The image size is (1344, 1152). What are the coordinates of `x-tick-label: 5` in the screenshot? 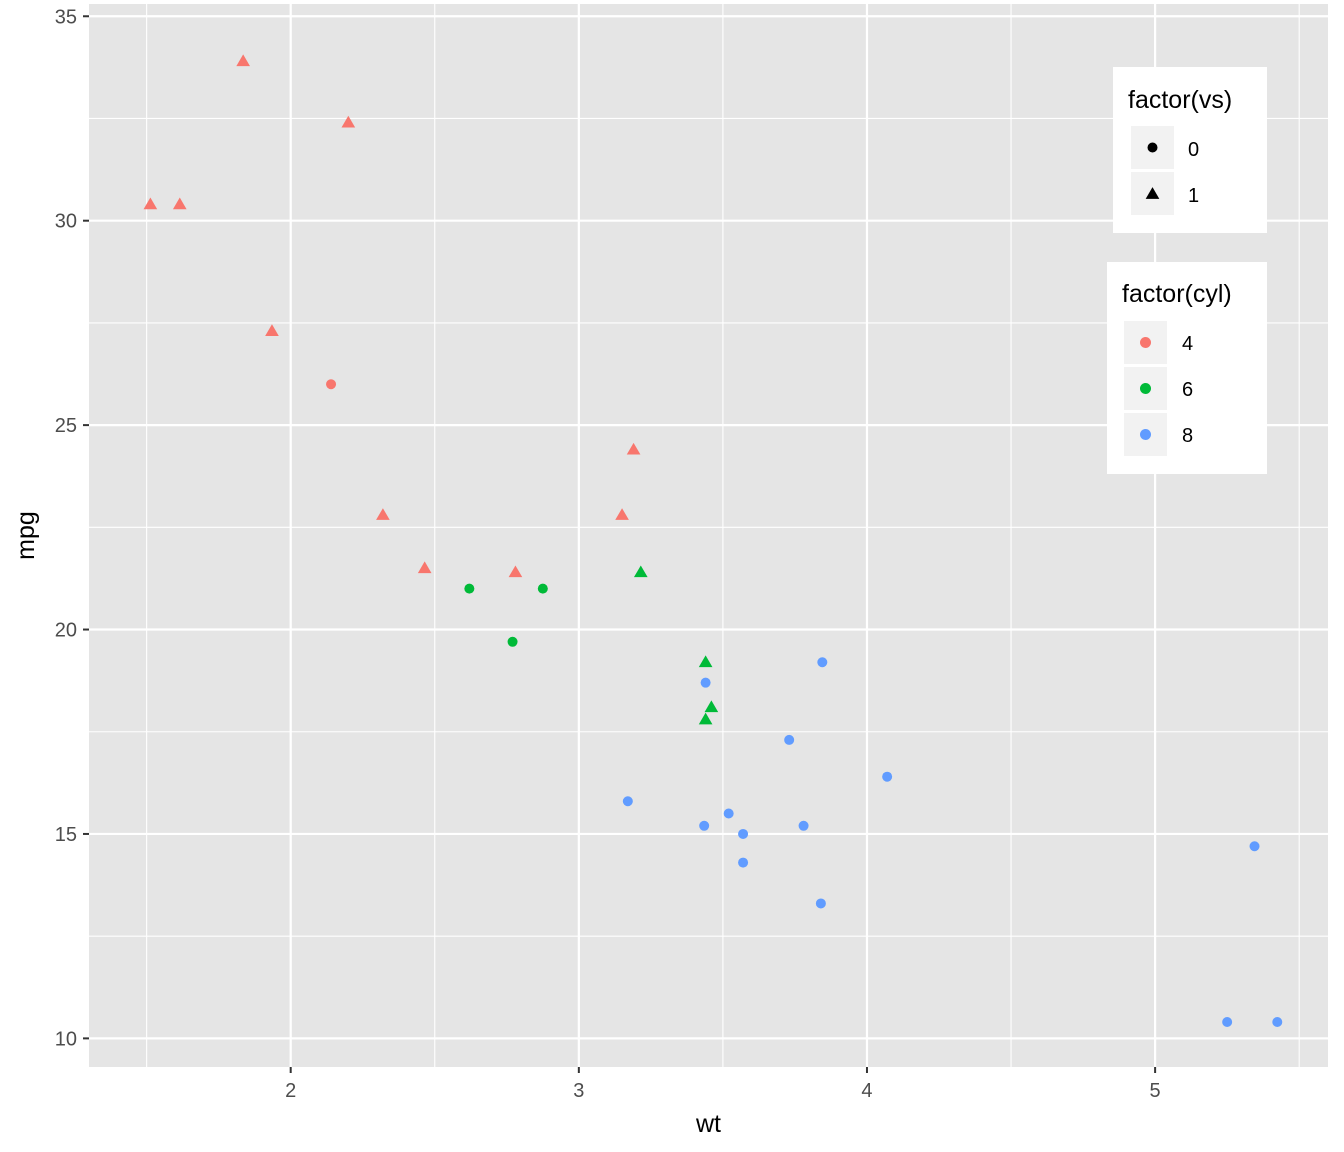 It's located at (1155, 1091).